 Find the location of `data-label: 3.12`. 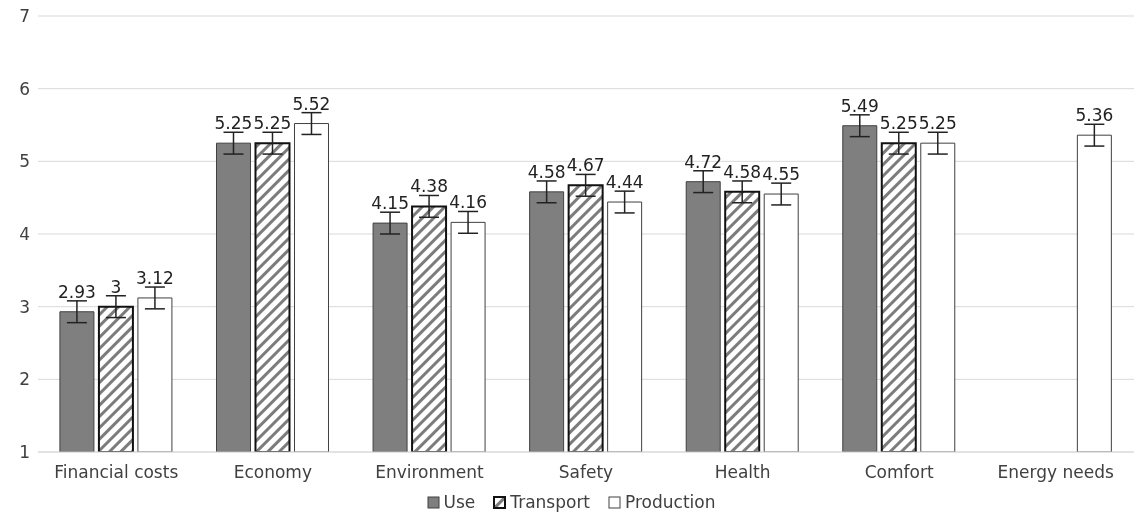

data-label: 3.12 is located at coordinates (154, 277).